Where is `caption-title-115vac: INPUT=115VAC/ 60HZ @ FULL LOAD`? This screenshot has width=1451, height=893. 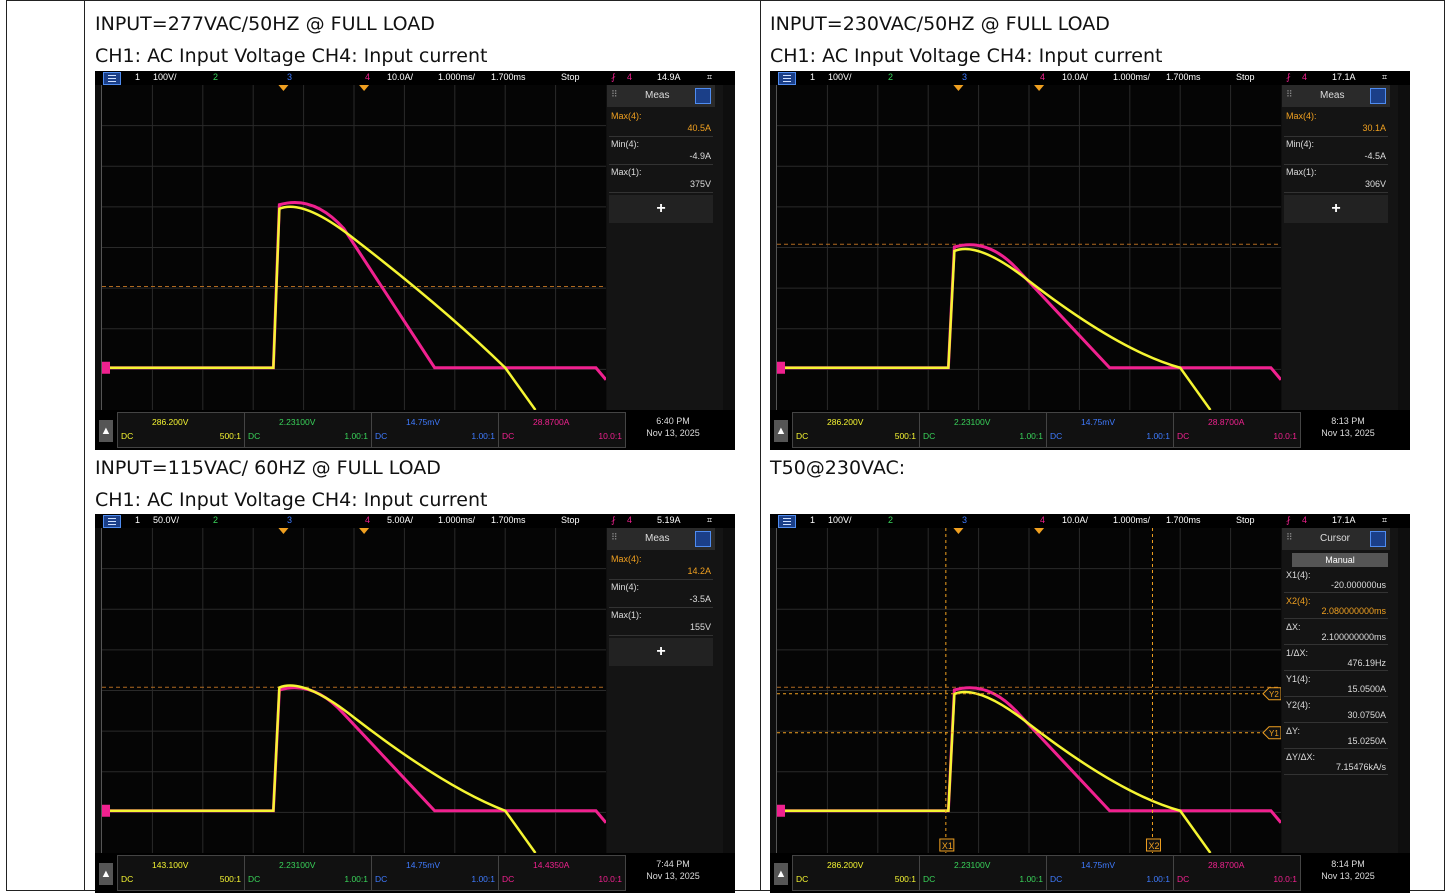 caption-title-115vac: INPUT=115VAC/ 60HZ @ FULL LOAD is located at coordinates (268, 468).